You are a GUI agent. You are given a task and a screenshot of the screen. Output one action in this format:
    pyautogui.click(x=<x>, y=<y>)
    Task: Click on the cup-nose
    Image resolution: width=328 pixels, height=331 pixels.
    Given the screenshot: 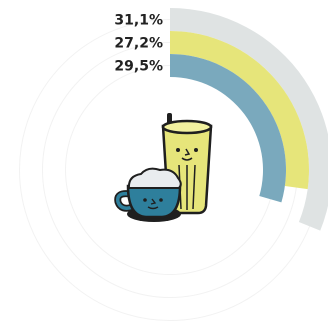 What is the action you would take?
    pyautogui.click(x=153, y=201)
    